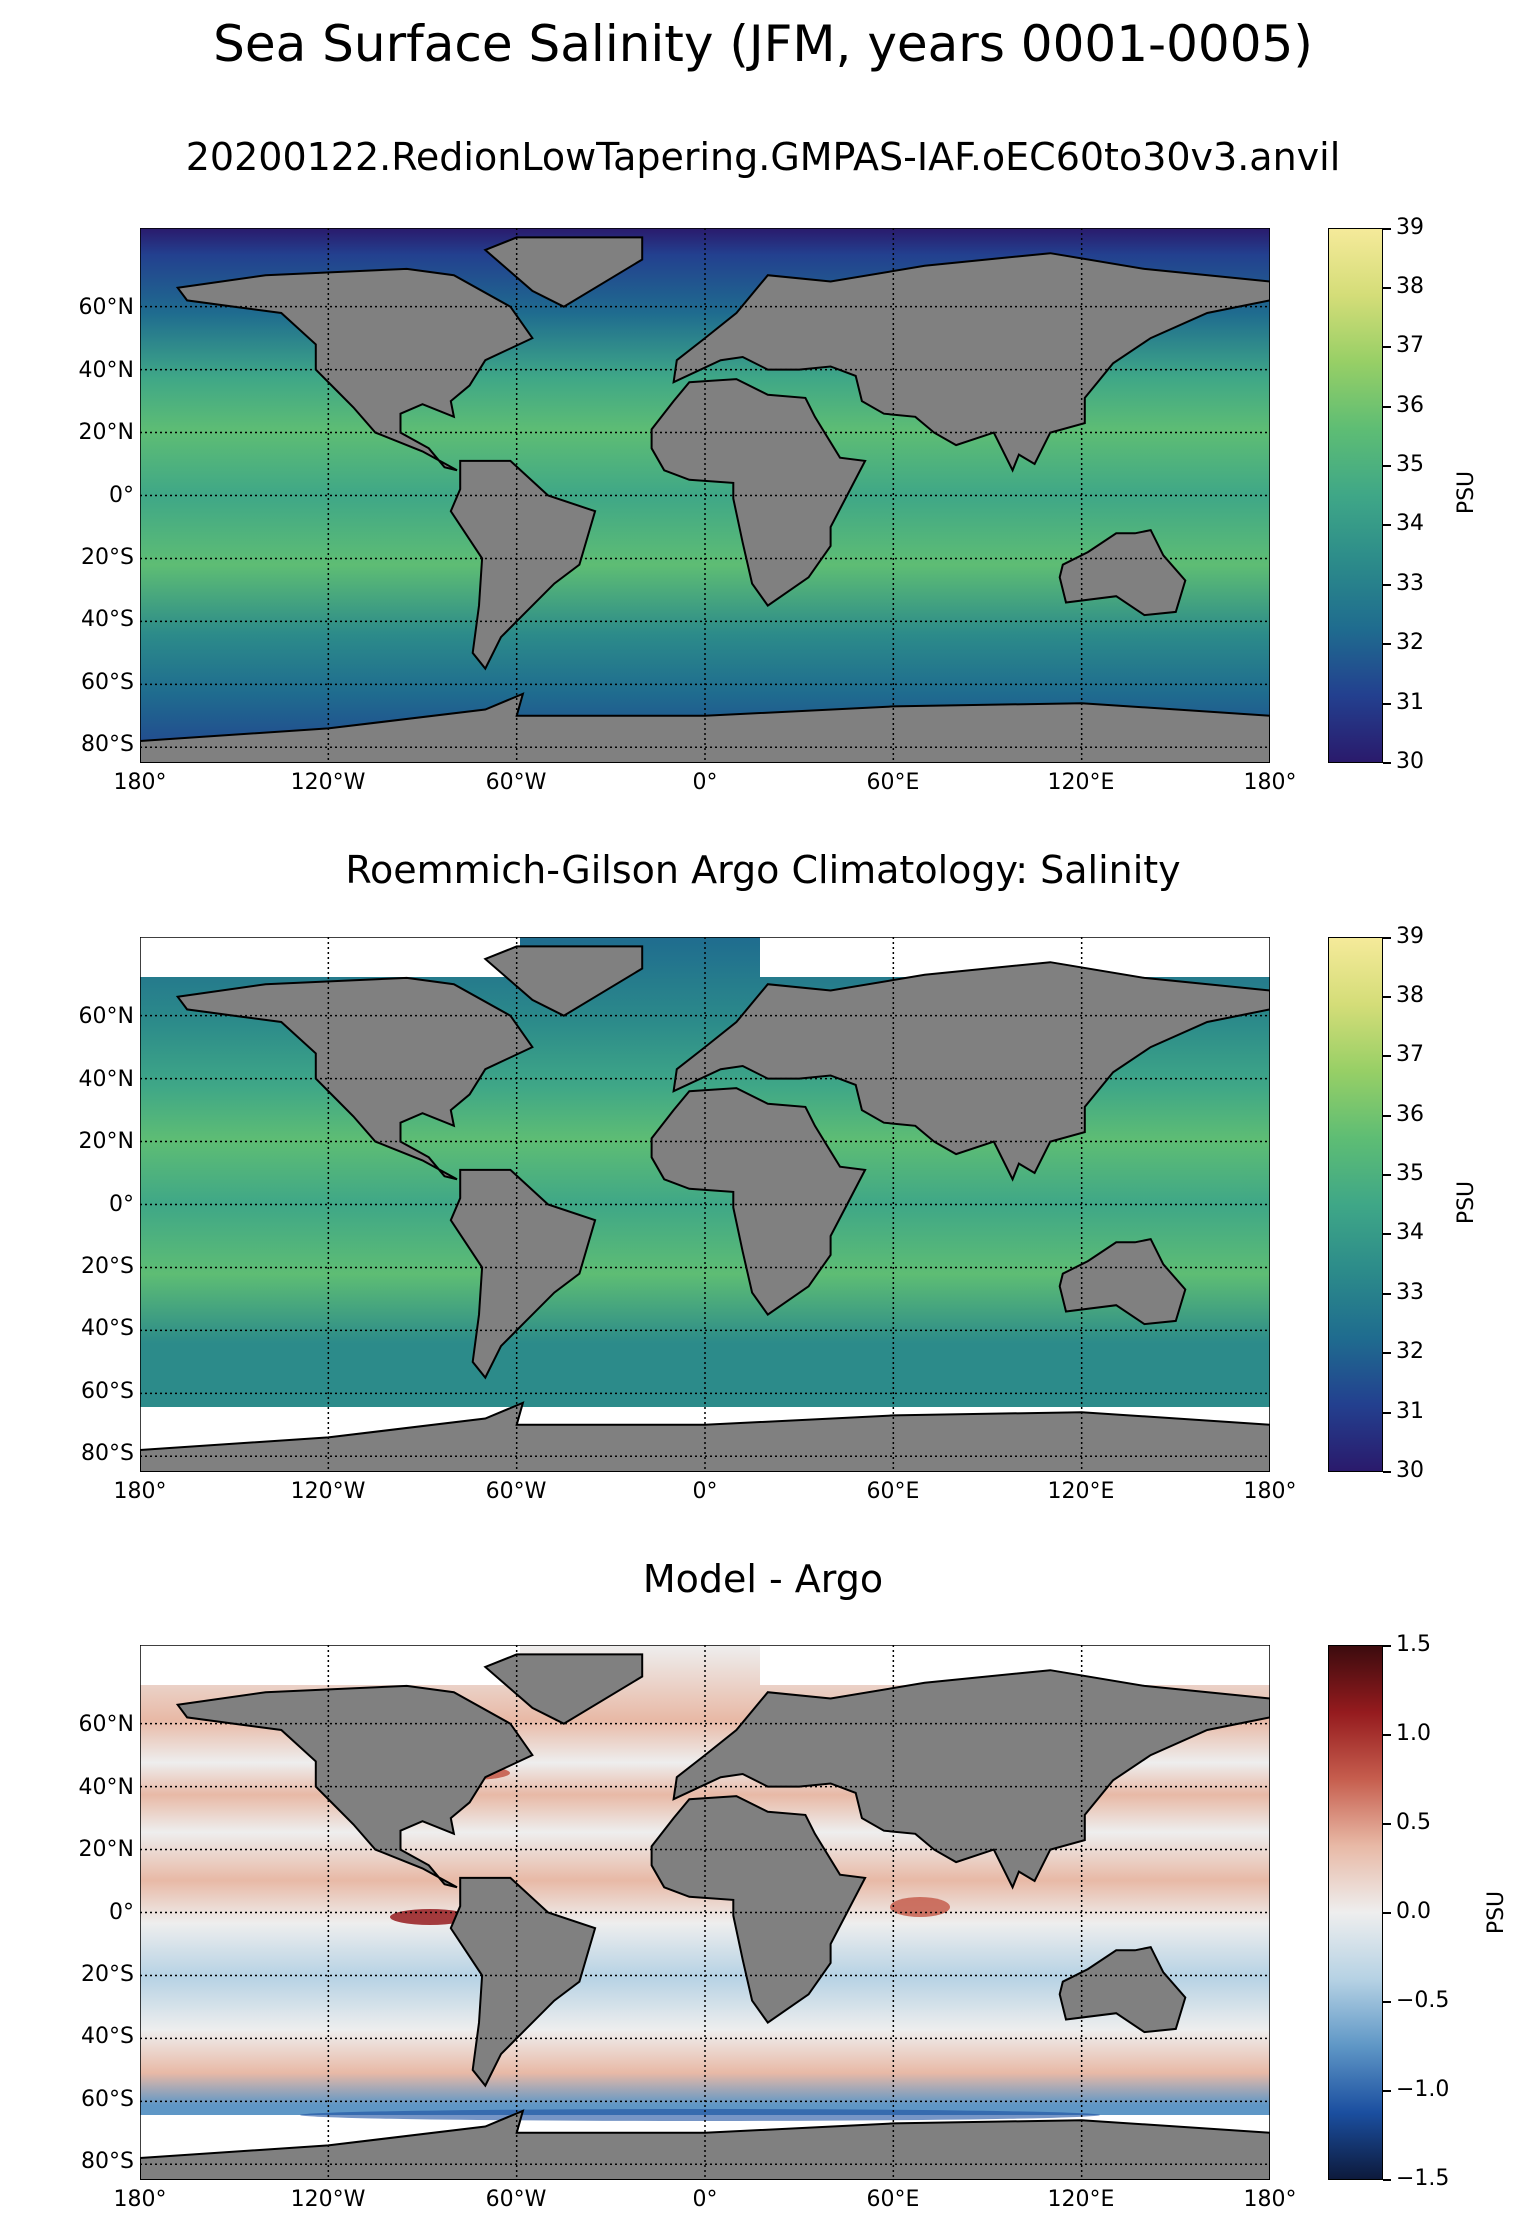 This screenshot has height=2235, width=1526. What do you see at coordinates (1467, 1202) in the screenshot?
I see `panel2-colorbar-label: PSU` at bounding box center [1467, 1202].